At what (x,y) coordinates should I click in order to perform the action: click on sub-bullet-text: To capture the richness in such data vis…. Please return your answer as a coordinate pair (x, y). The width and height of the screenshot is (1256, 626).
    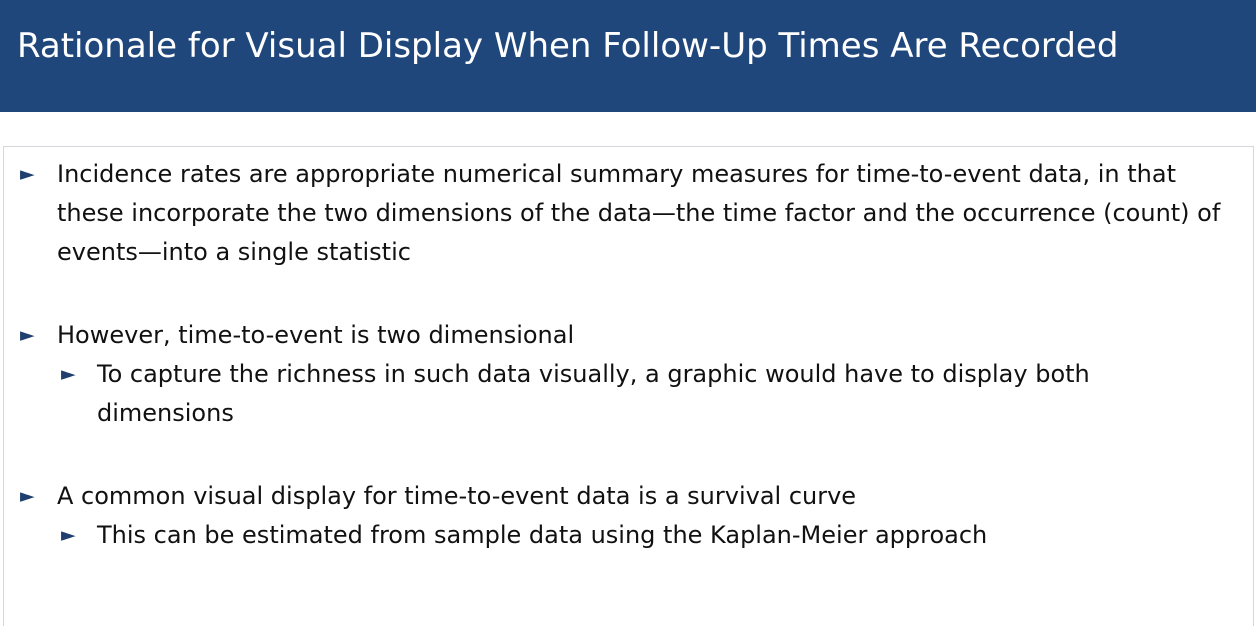
    Looking at the image, I should click on (593, 393).